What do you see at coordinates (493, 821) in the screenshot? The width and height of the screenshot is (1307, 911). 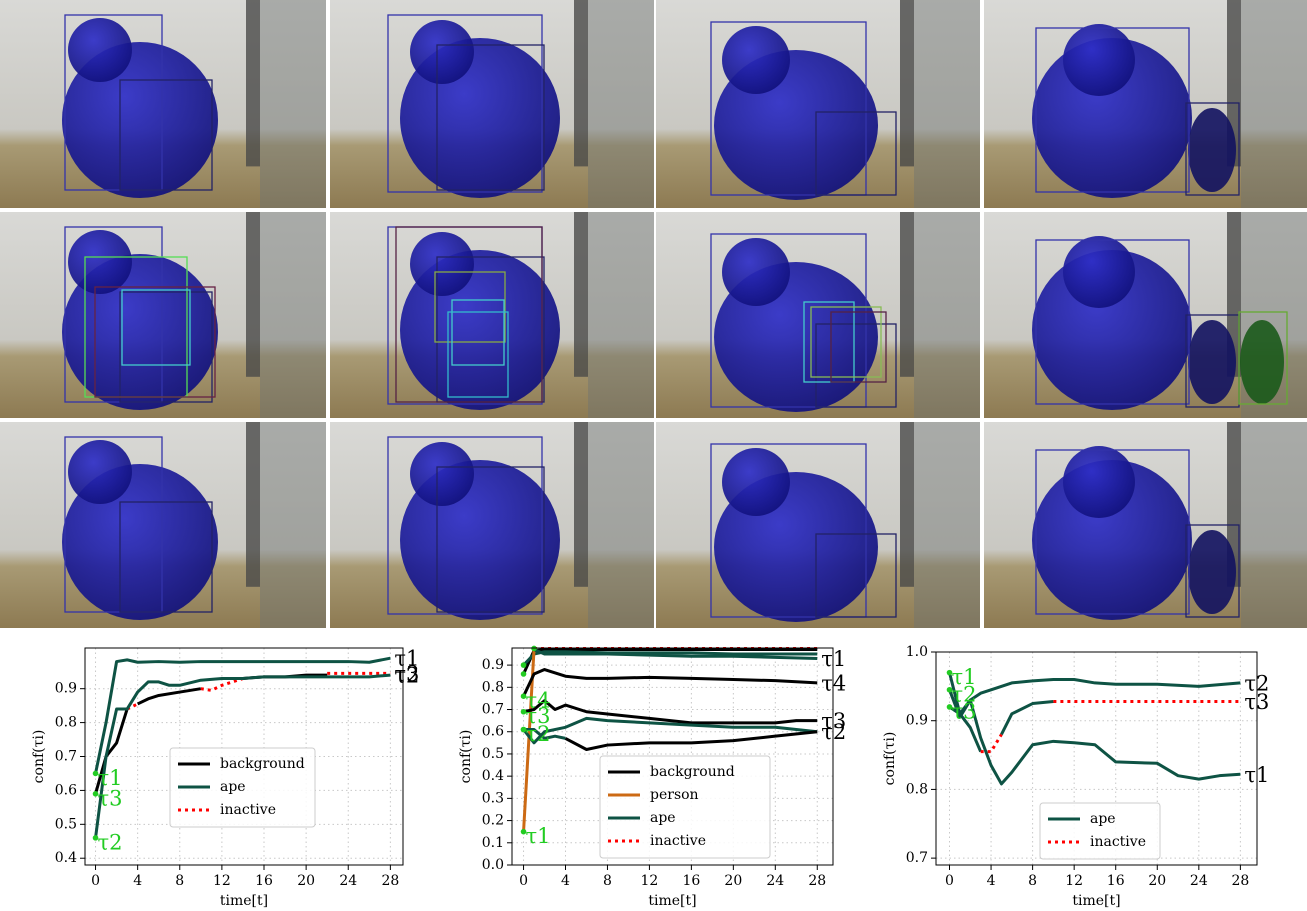 I see `y-tick-label: 0.2` at bounding box center [493, 821].